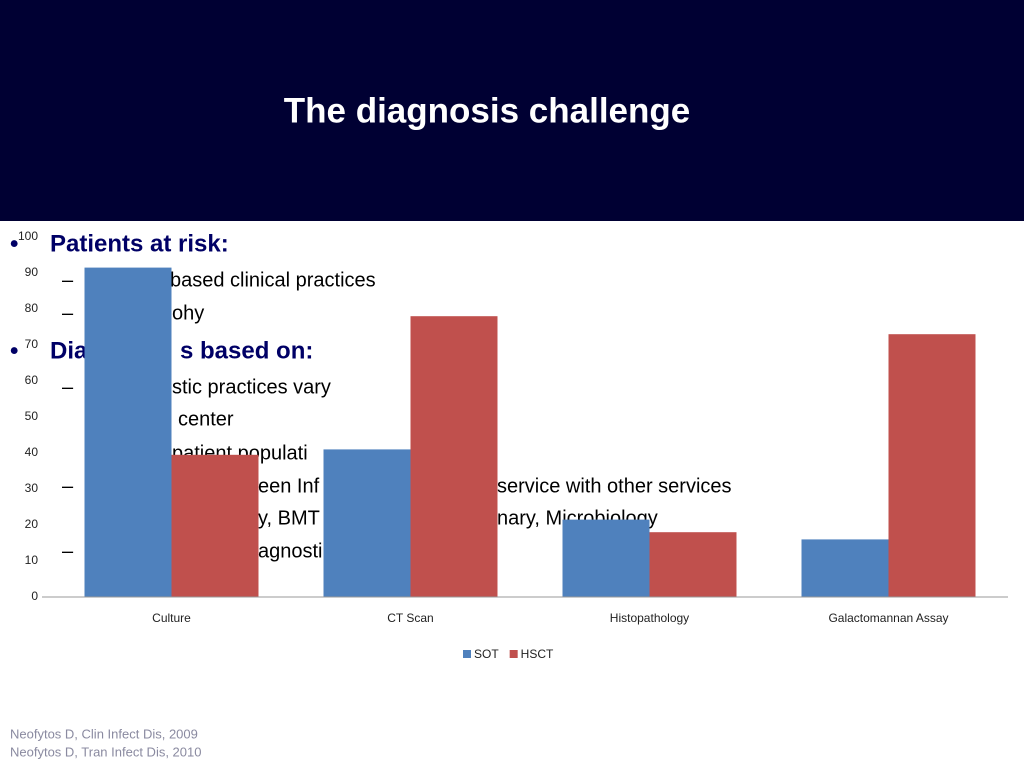  What do you see at coordinates (206, 419) in the screenshot?
I see `bullet-text: center` at bounding box center [206, 419].